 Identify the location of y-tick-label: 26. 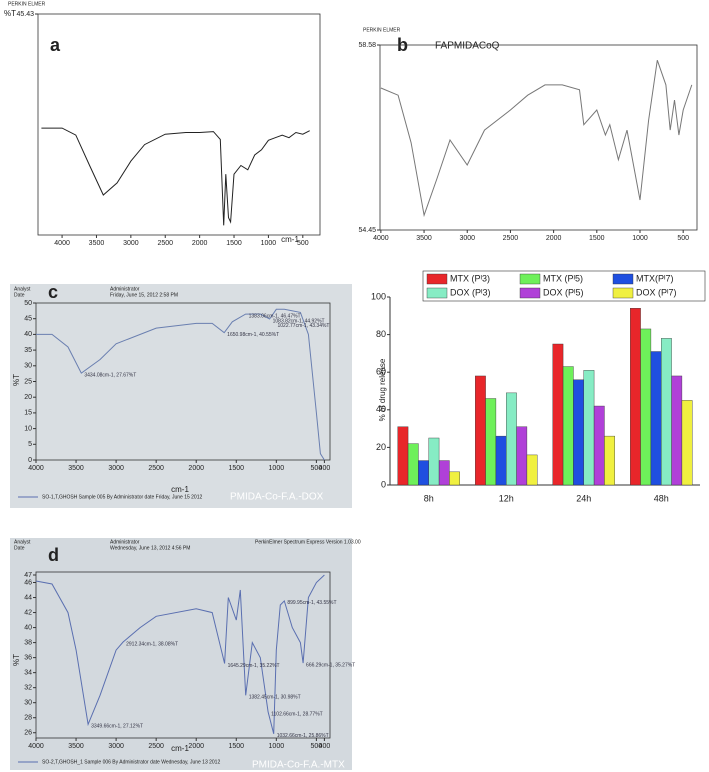
(28, 733).